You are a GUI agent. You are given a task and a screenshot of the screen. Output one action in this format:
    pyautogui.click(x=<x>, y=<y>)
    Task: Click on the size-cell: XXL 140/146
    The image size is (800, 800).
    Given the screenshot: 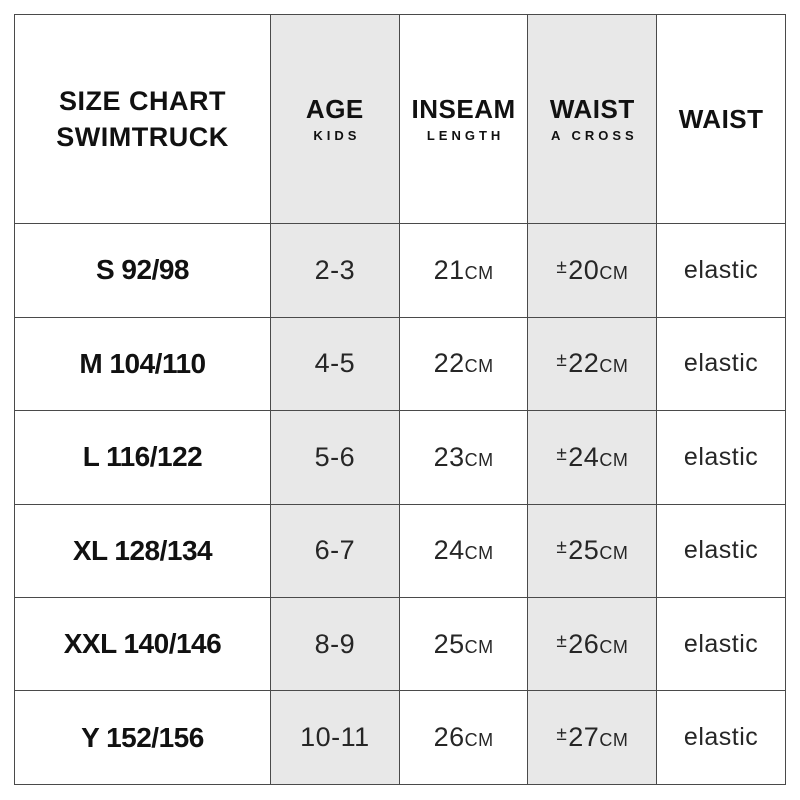 What is the action you would take?
    pyautogui.click(x=142, y=644)
    